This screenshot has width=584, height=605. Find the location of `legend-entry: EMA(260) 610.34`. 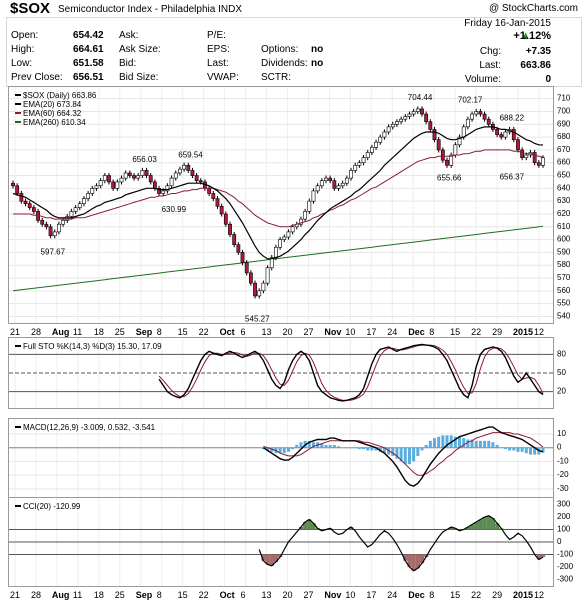

legend-entry: EMA(260) 610.34 is located at coordinates (54, 122).